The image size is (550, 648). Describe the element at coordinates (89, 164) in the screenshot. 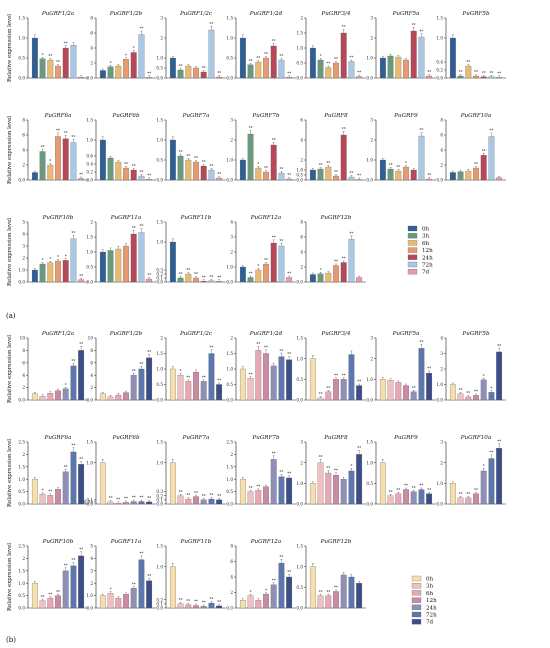

I see `y-tick-label: 0.4` at that location.